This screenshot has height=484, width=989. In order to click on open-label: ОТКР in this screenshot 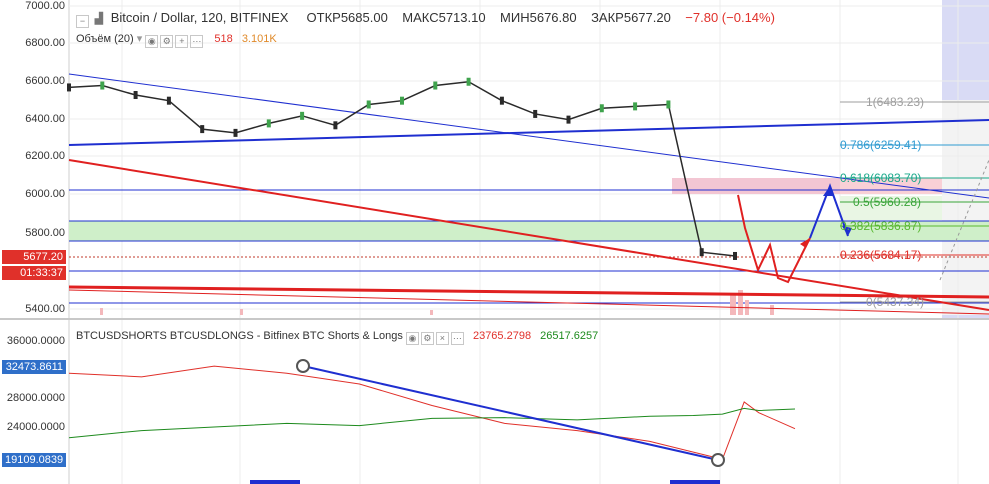, I will do `click(323, 17)`.